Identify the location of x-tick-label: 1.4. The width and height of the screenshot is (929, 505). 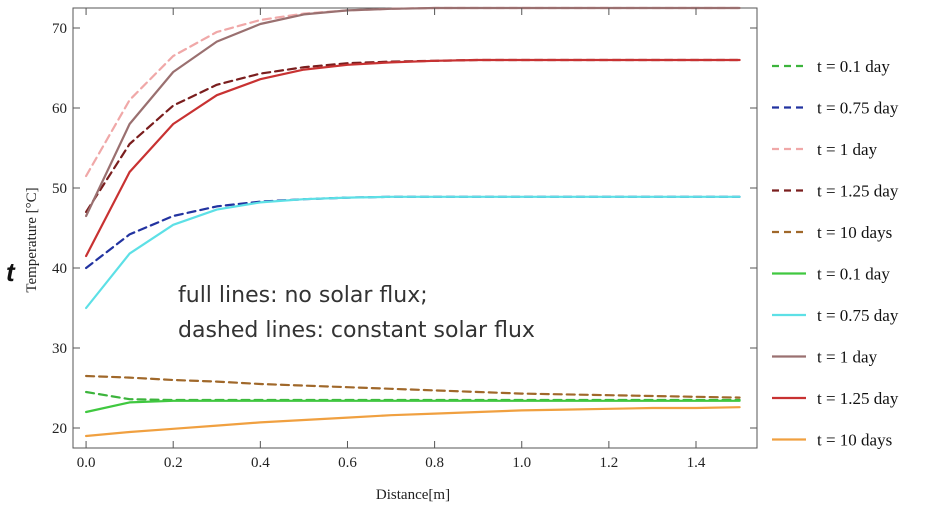
(696, 463).